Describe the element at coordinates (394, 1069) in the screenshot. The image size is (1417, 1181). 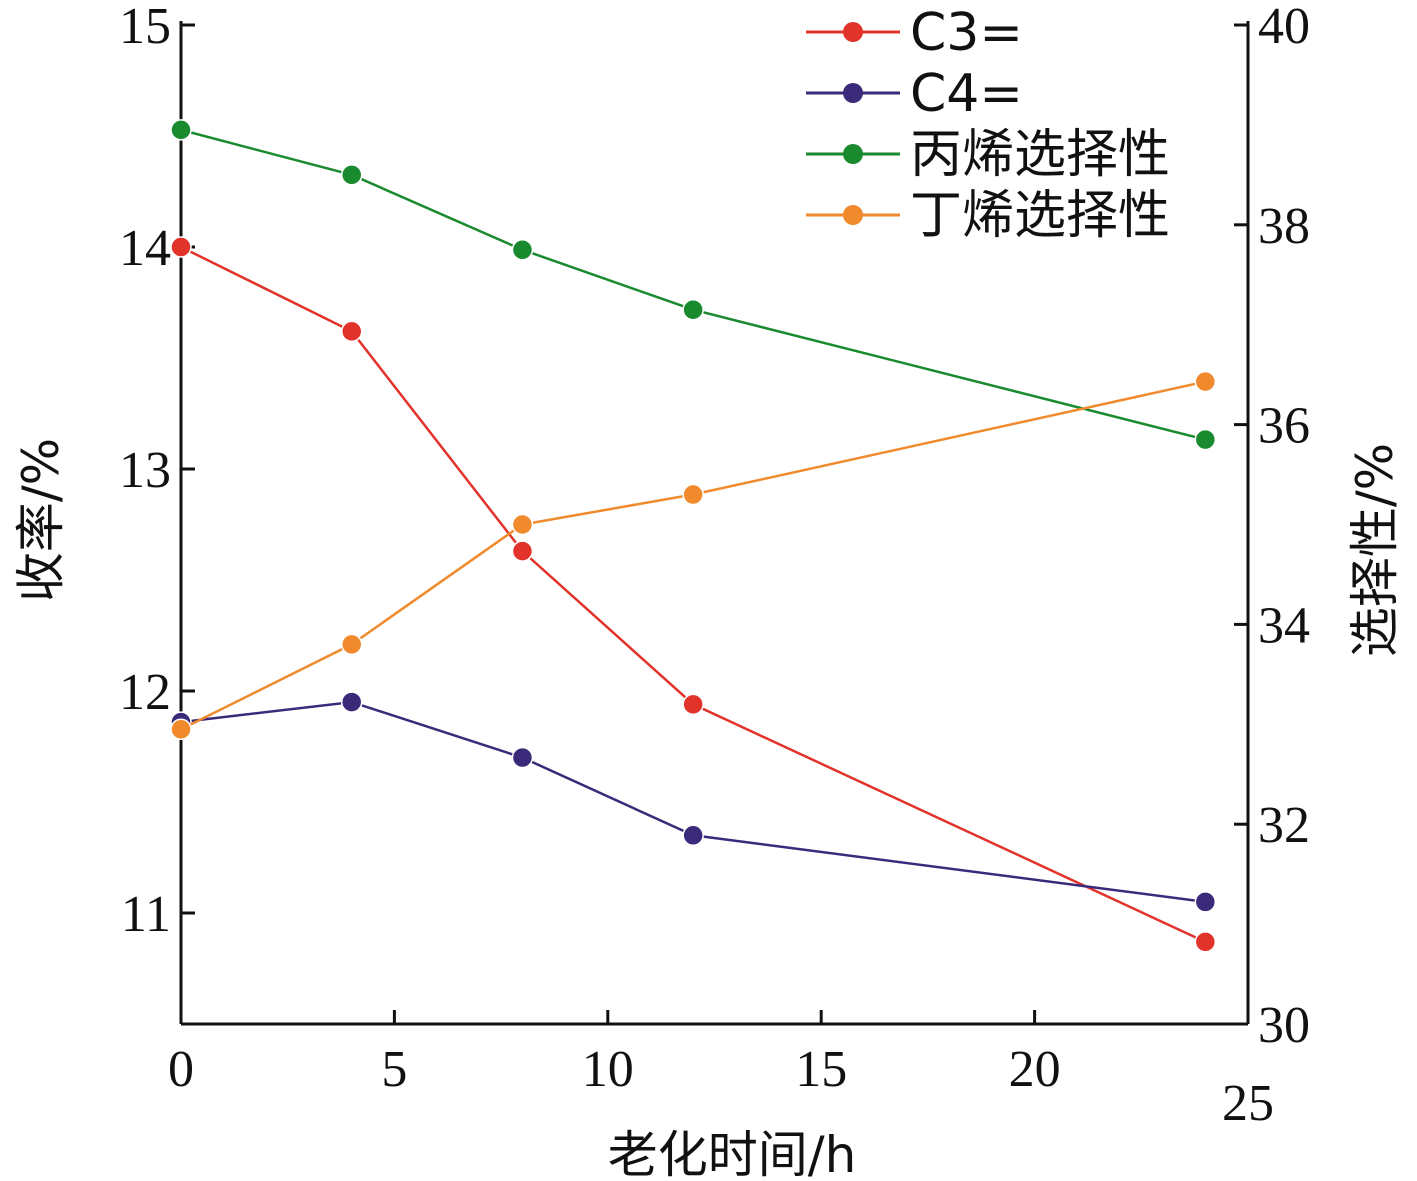
I see `x-tick-label: 5` at that location.